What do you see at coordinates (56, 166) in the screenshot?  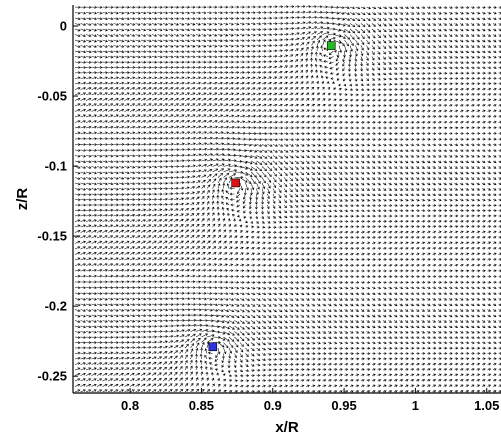 I see `y-tick-label: -0.1` at bounding box center [56, 166].